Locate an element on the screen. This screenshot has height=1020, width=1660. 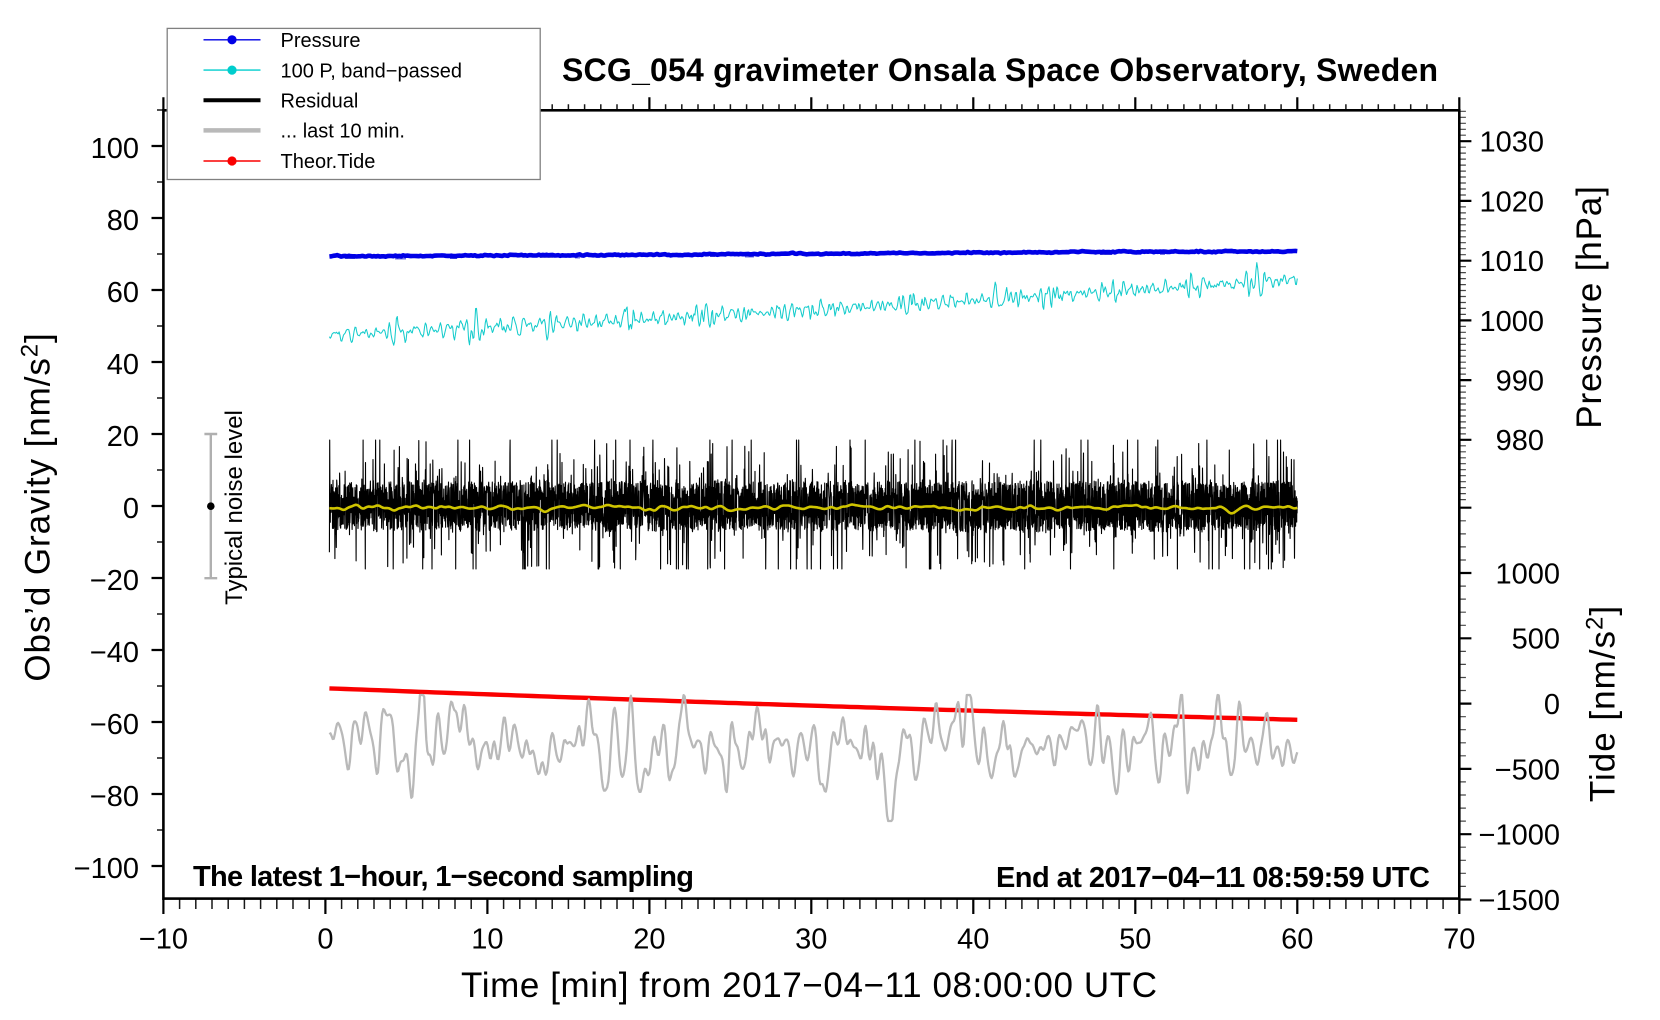
svg-text: Tide [nm/s2] is located at coordinates (1602, 703).